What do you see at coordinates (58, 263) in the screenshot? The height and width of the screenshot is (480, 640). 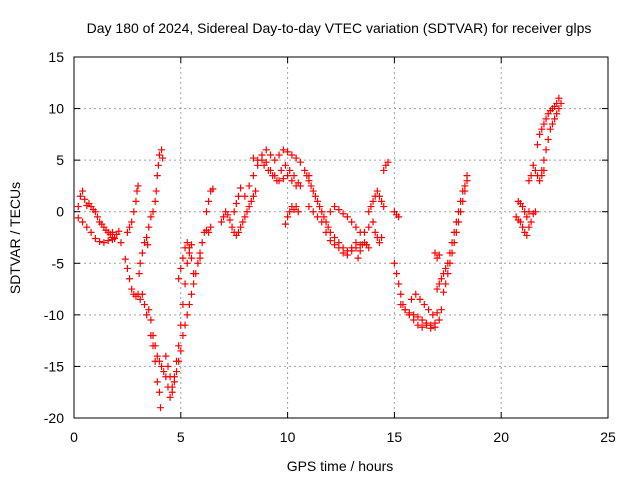 I see `y-tick-label: -5` at bounding box center [58, 263].